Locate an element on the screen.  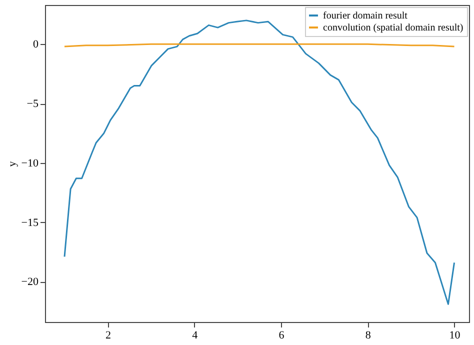
y-tick-label: 0 is located at coordinates (36, 44).